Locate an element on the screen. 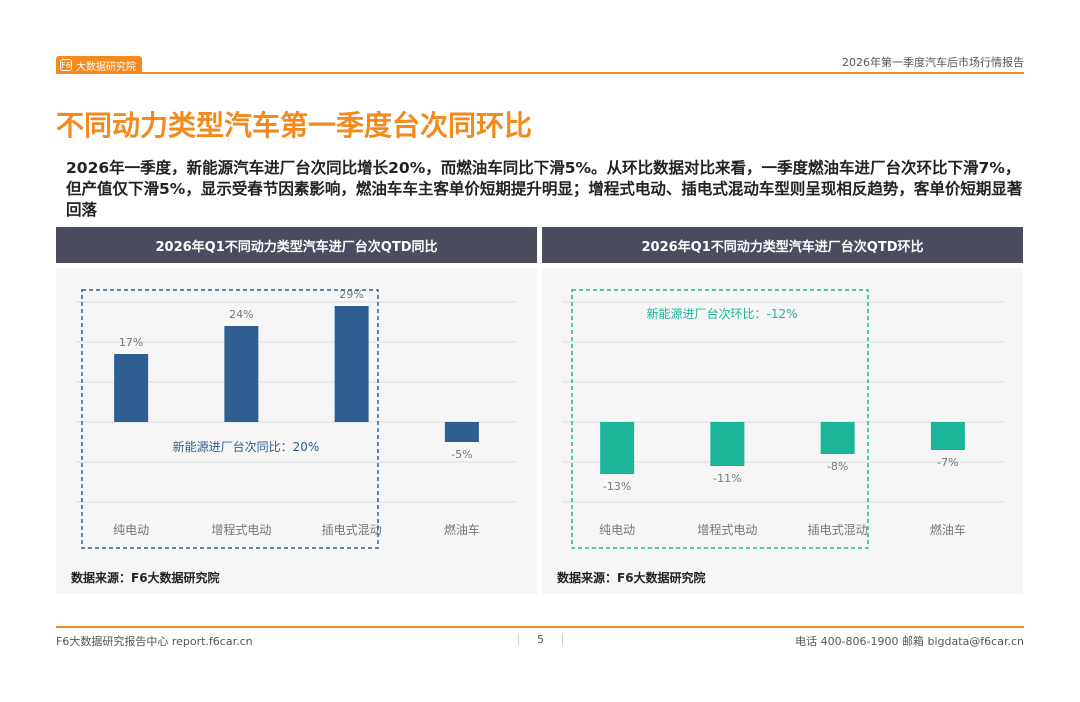  data-label: -5% is located at coordinates (461, 454).